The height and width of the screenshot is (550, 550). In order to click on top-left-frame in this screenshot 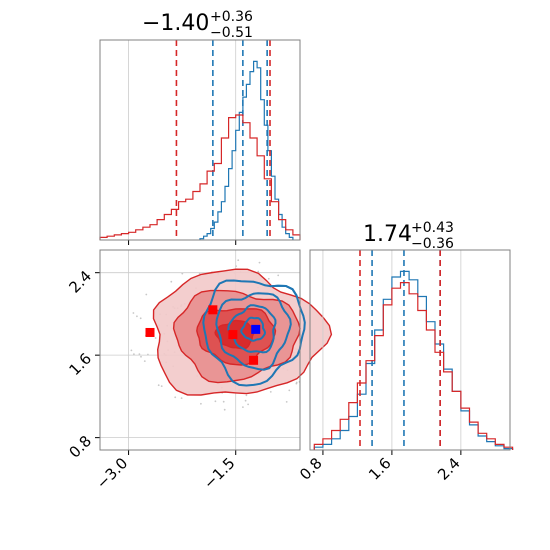, I will do `click(200, 140)`.